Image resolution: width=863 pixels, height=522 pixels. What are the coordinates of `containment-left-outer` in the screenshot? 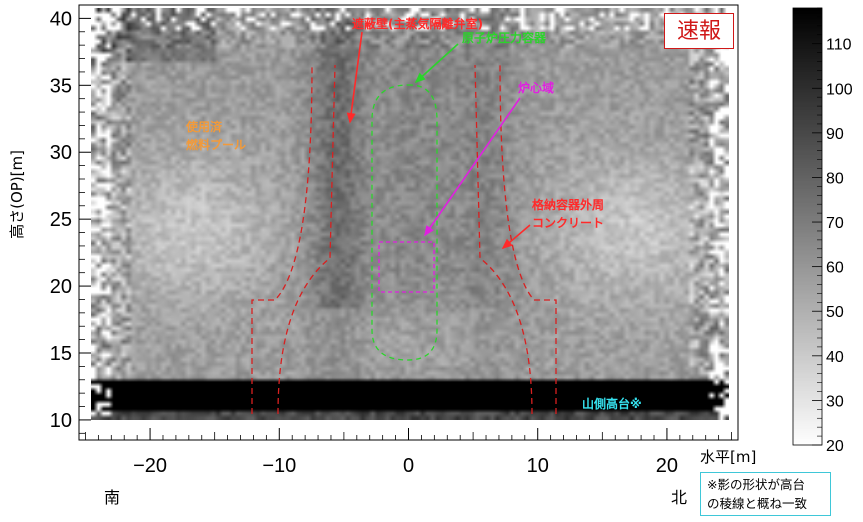 It's located at (282, 239).